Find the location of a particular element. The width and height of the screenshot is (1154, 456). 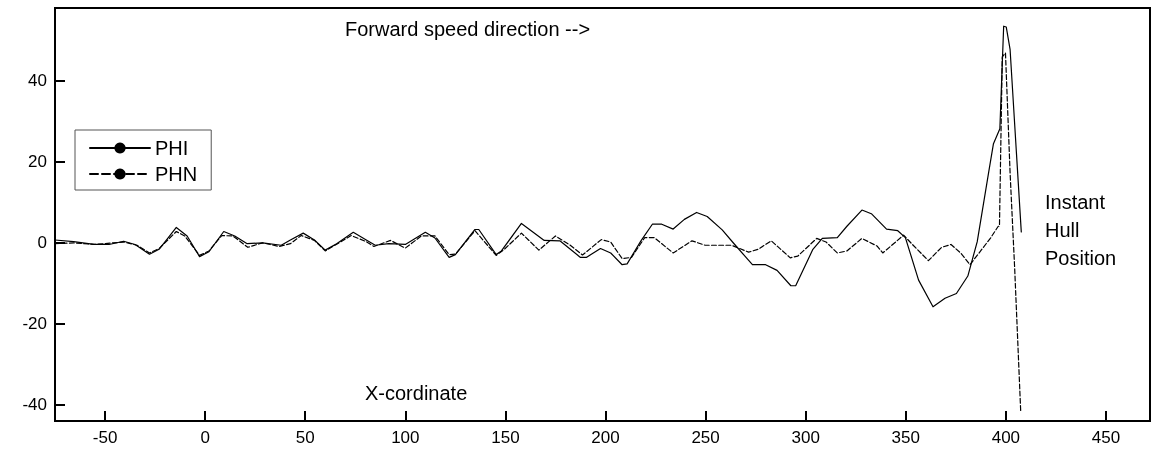

x-tick-label: 250 is located at coordinates (705, 437).